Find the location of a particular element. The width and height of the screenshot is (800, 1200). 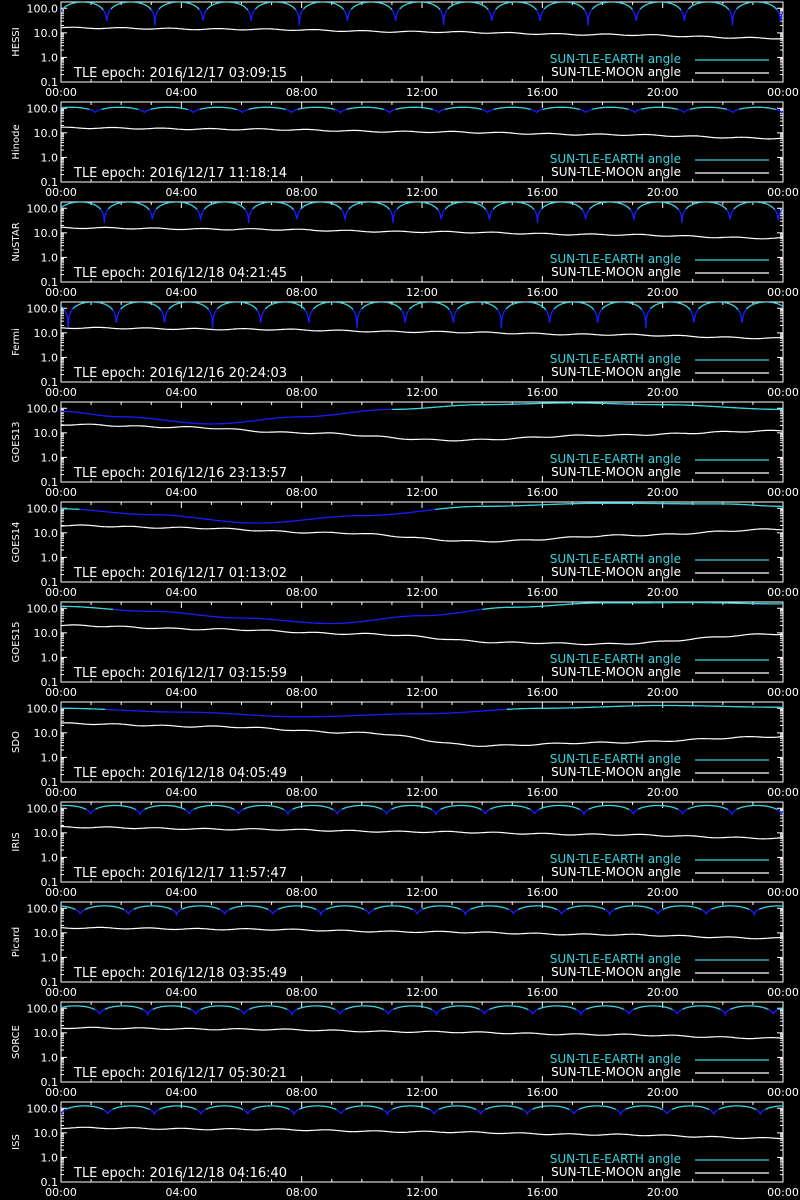

series-sun-tle-earth is located at coordinates (422, 213).